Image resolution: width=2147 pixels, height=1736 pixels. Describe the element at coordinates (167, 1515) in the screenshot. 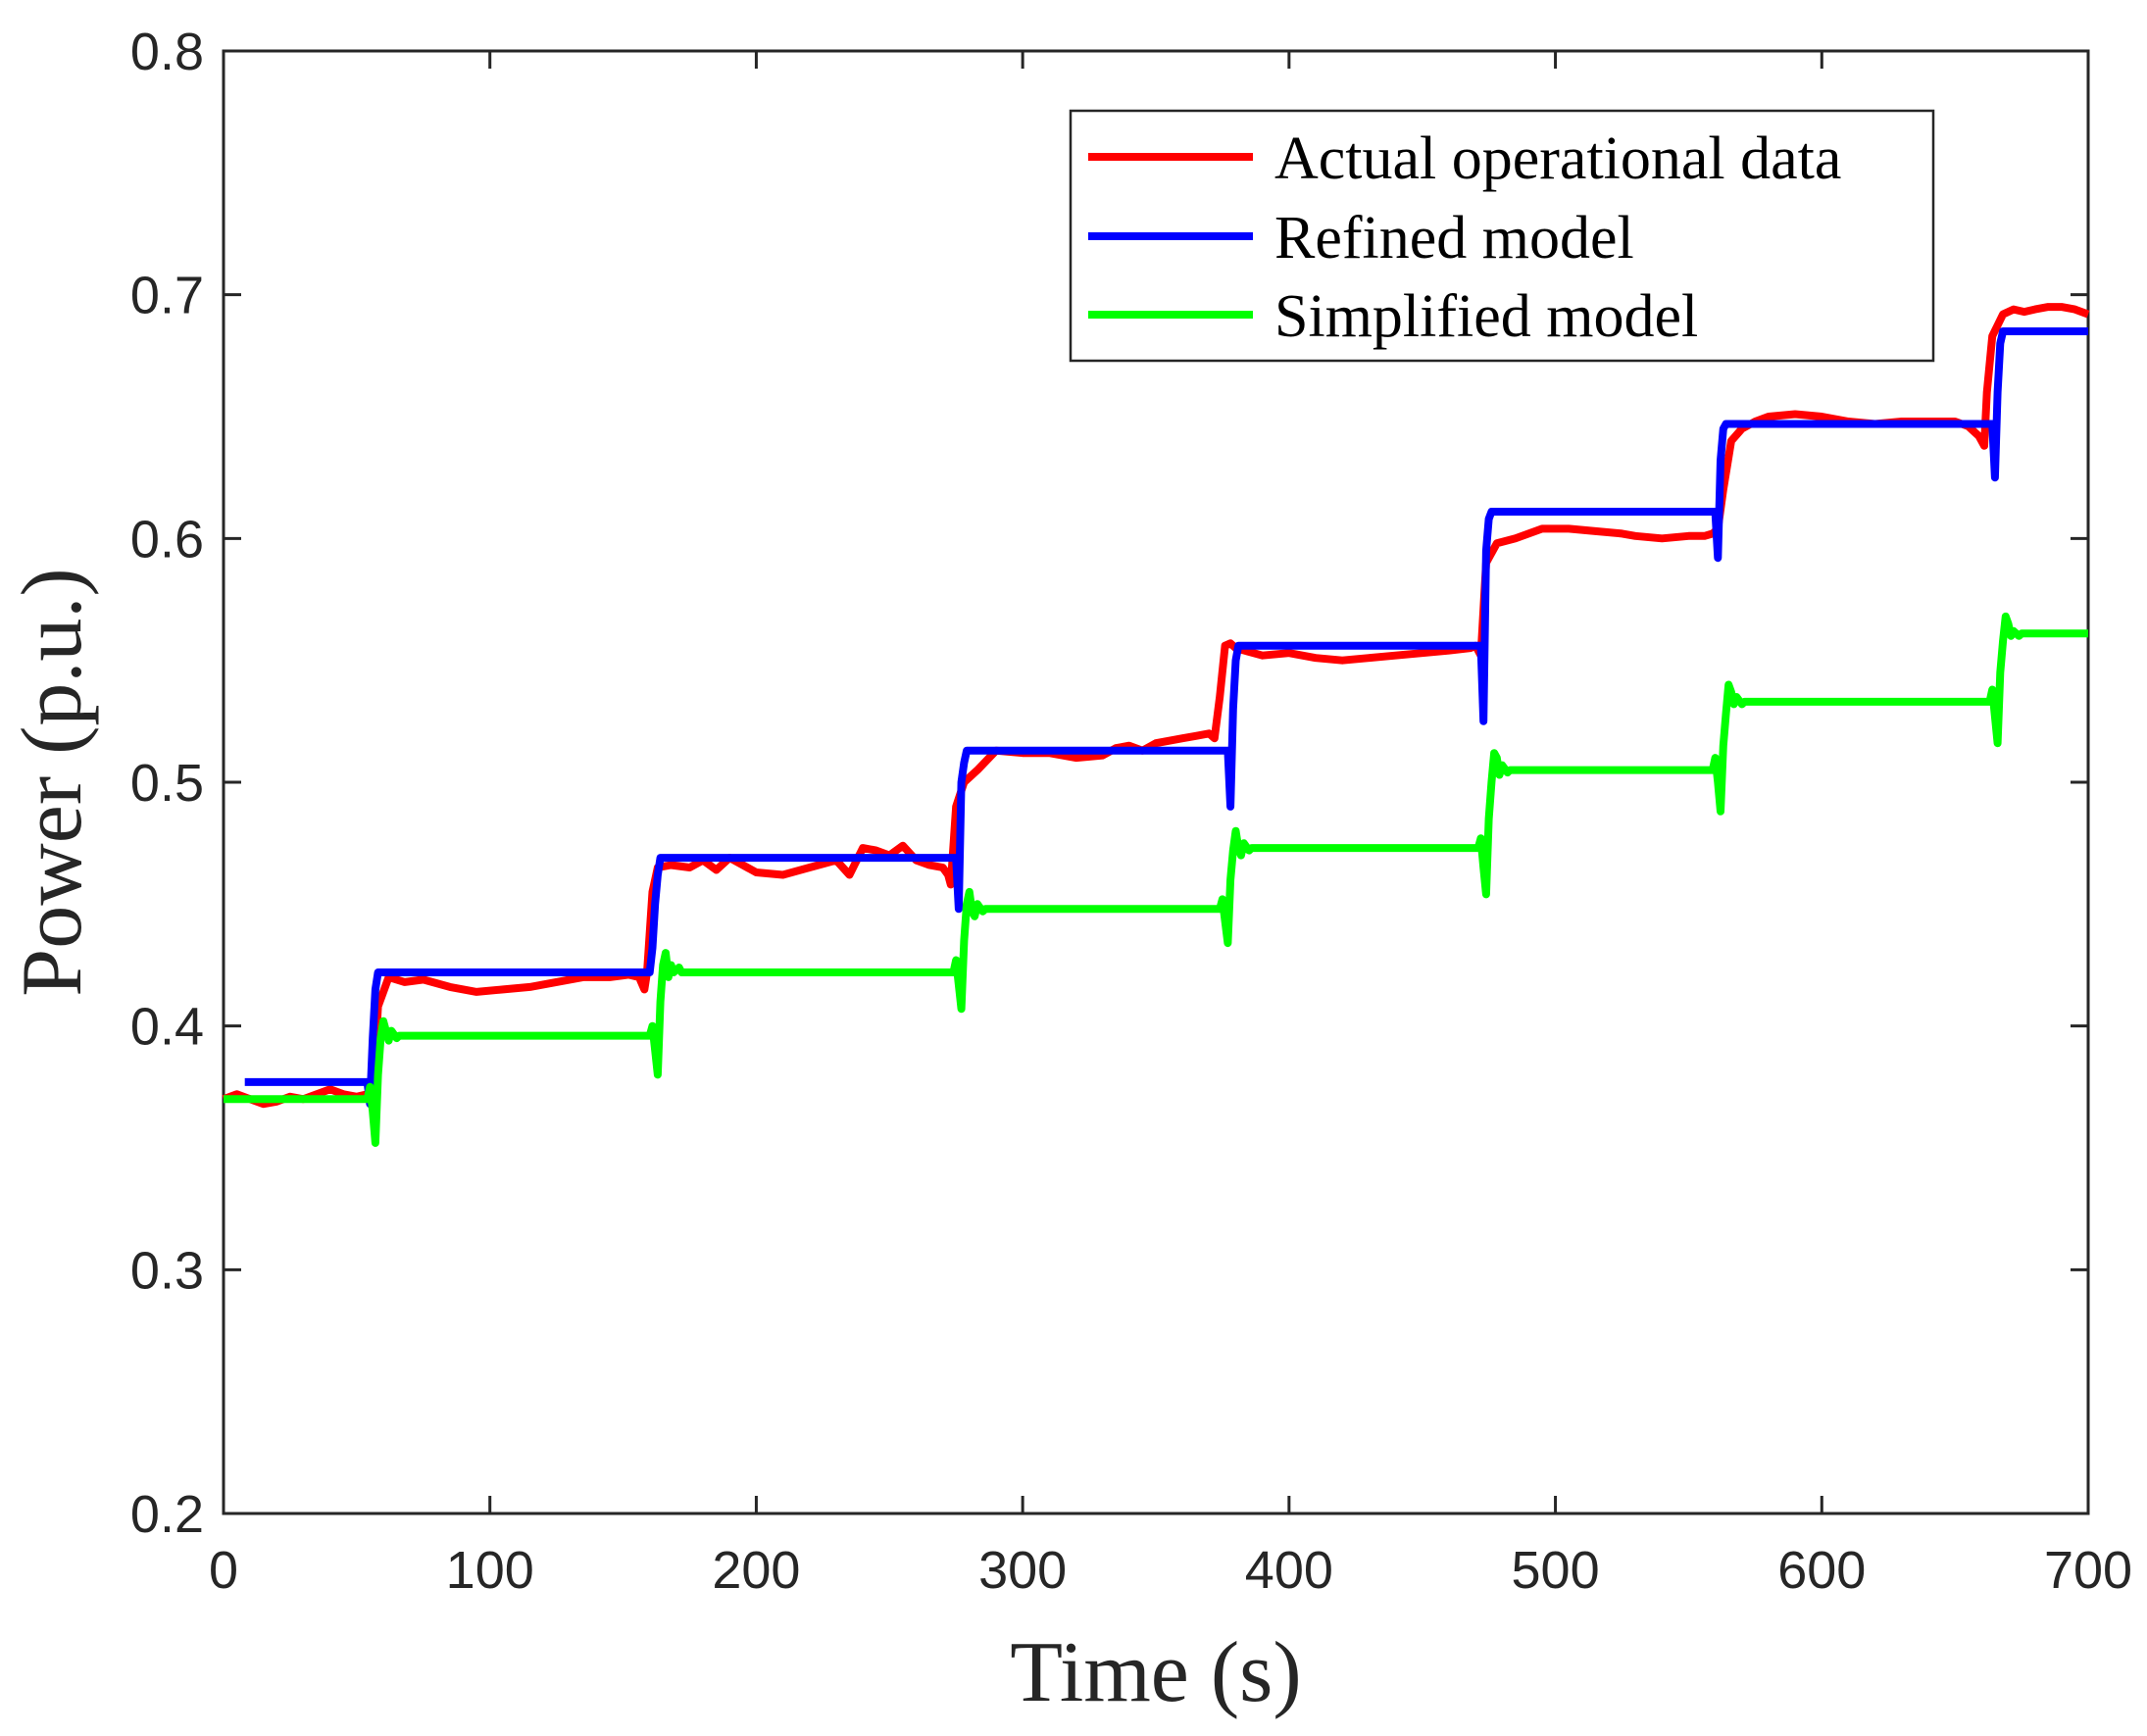

I see `y-tick-label: 0.2` at that location.